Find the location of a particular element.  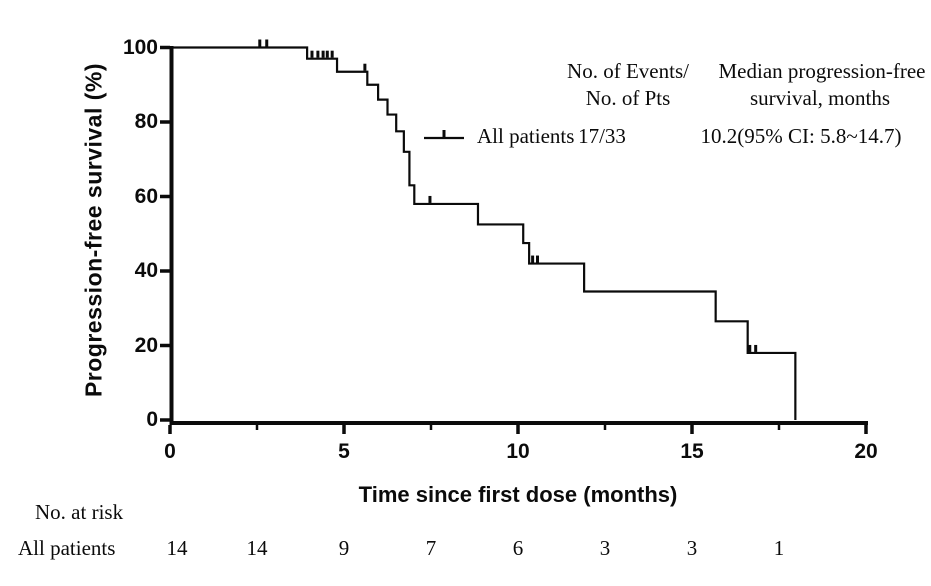

y-tick-label: 0 is located at coordinates (152, 419).